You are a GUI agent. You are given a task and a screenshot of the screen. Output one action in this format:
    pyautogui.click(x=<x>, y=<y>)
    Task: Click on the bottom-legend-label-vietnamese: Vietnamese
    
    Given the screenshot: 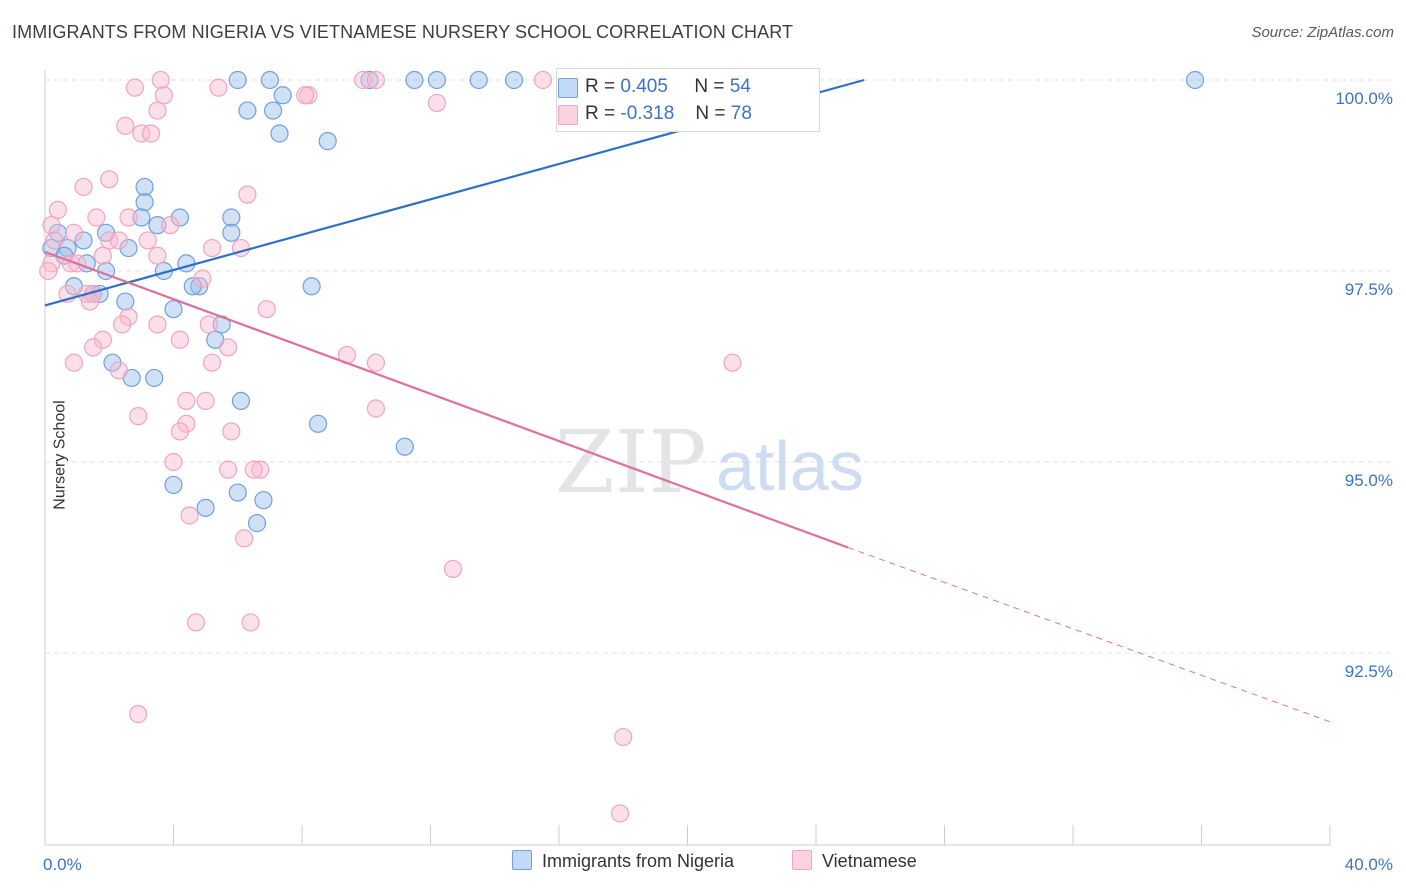 What is the action you would take?
    pyautogui.click(x=869, y=861)
    